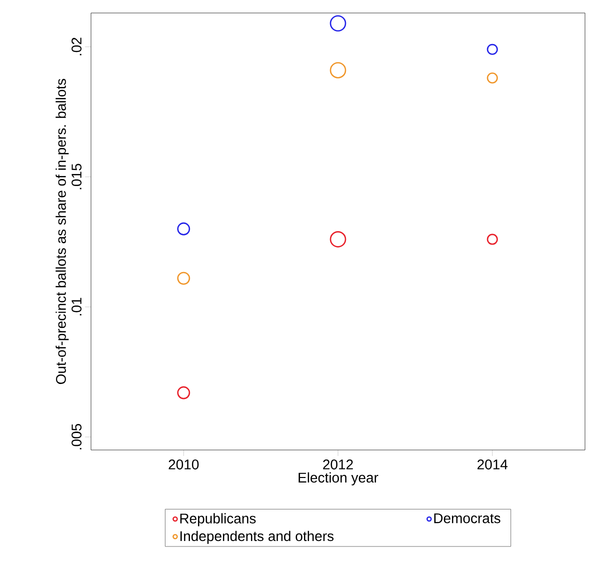 The width and height of the screenshot is (595, 577). I want to click on legend-label: Republicans, so click(218, 519).